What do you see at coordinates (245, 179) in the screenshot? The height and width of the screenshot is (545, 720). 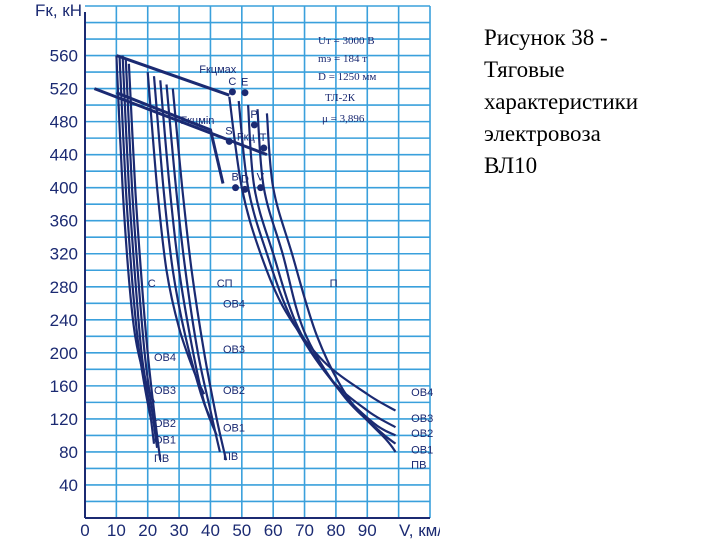 I see `point-label: D` at bounding box center [245, 179].